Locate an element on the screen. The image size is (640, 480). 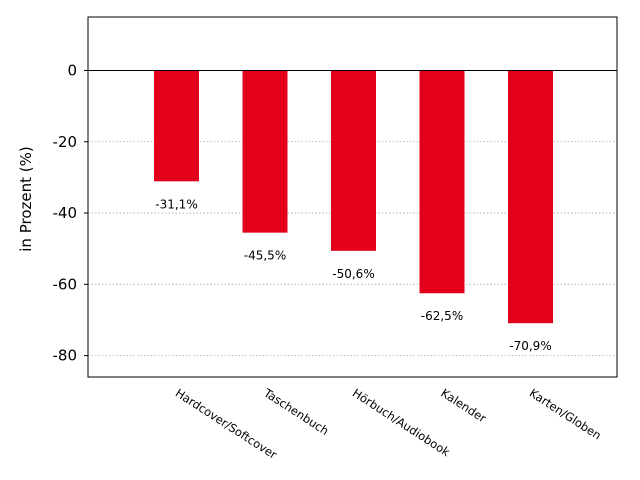
x-category-label: Taschenbuch is located at coordinates (296, 411).